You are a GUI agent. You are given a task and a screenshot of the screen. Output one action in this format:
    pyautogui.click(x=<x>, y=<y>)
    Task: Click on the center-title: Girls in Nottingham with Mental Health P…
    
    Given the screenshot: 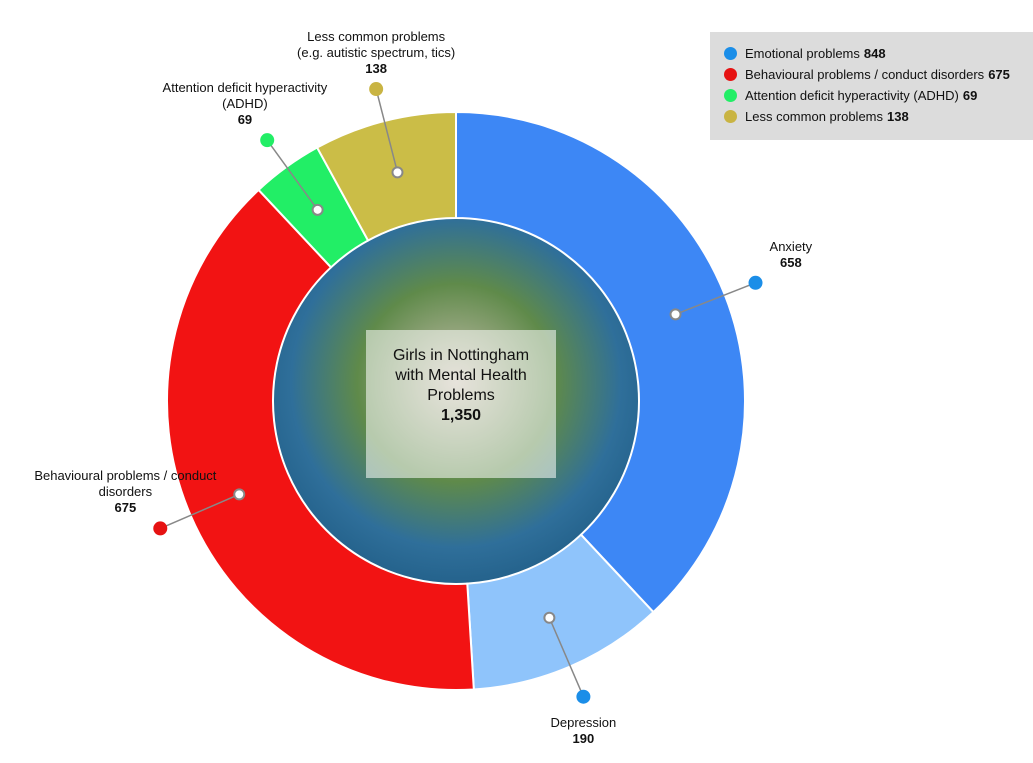 What is the action you would take?
    pyautogui.click(x=461, y=375)
    